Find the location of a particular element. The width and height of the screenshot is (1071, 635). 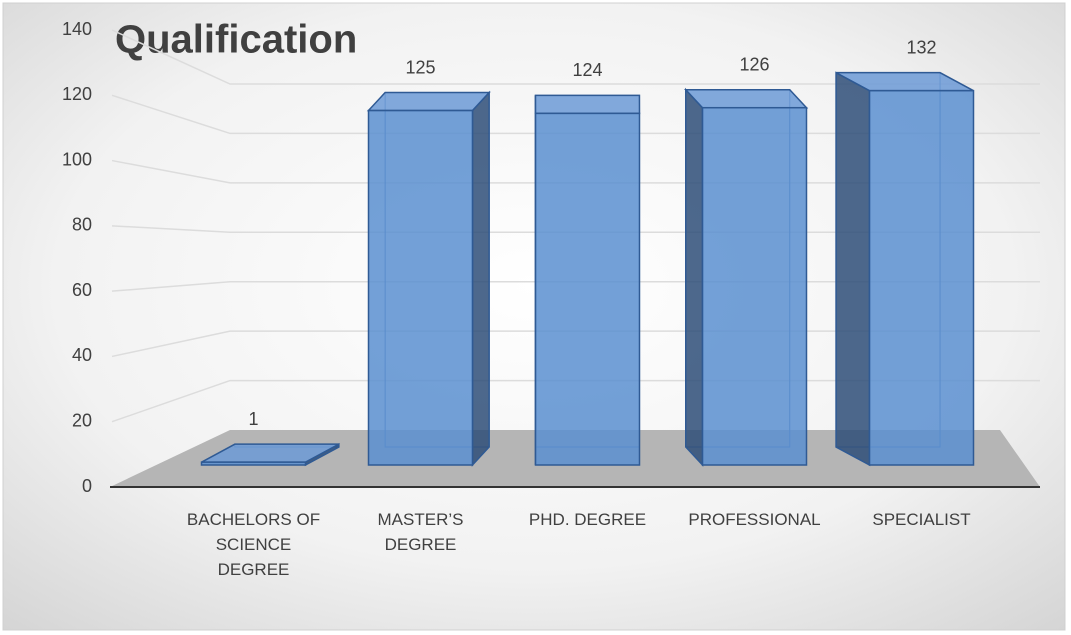

chart-title: Qualification is located at coordinates (236, 40).